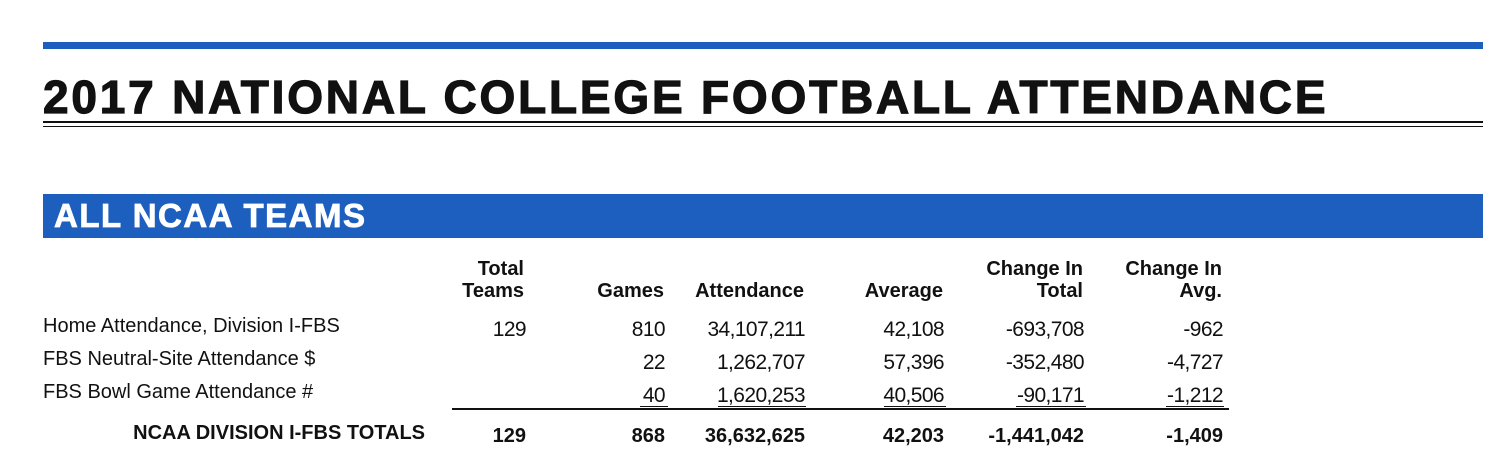  What do you see at coordinates (754, 436) in the screenshot?
I see `total-attendance: 36,632,625` at bounding box center [754, 436].